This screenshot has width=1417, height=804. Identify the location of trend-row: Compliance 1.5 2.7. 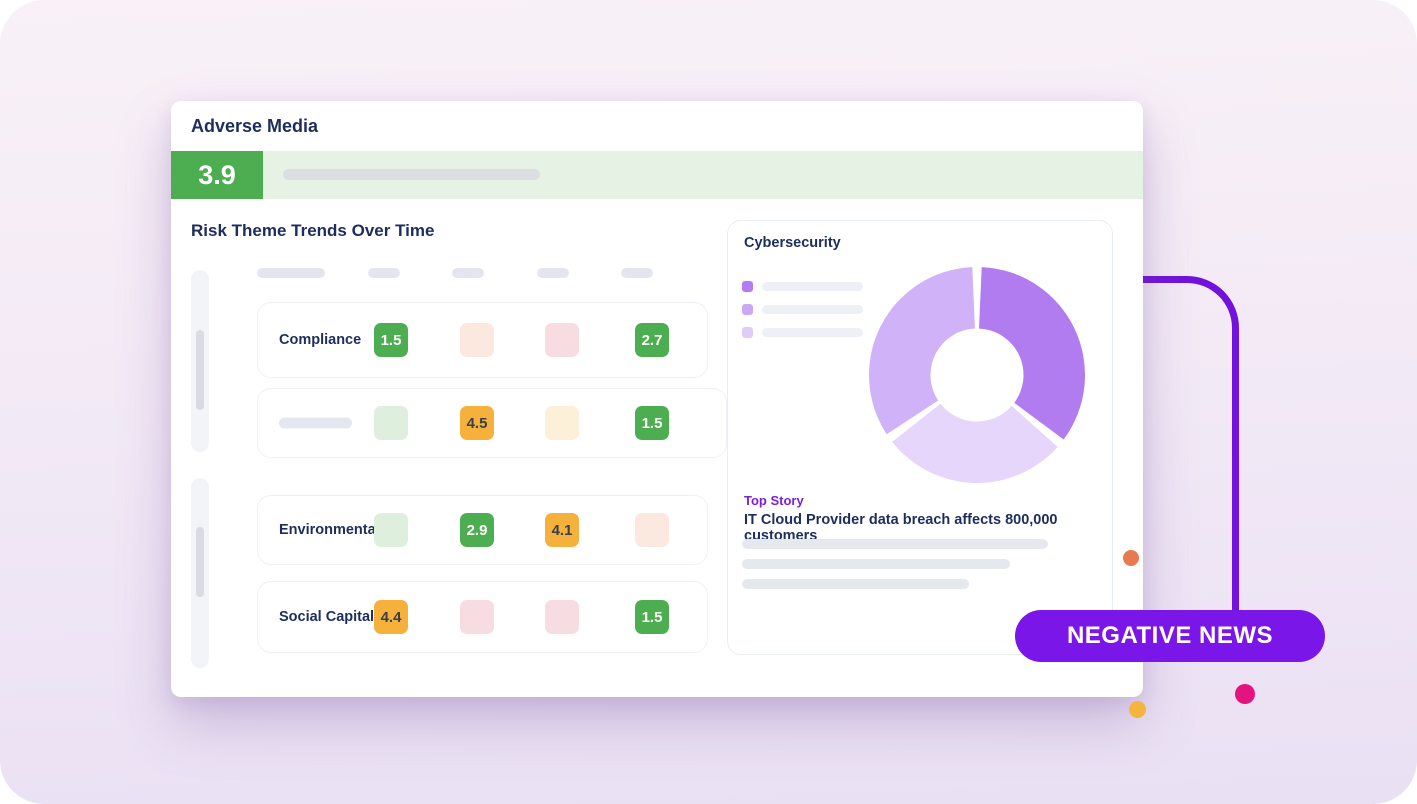
(482, 340).